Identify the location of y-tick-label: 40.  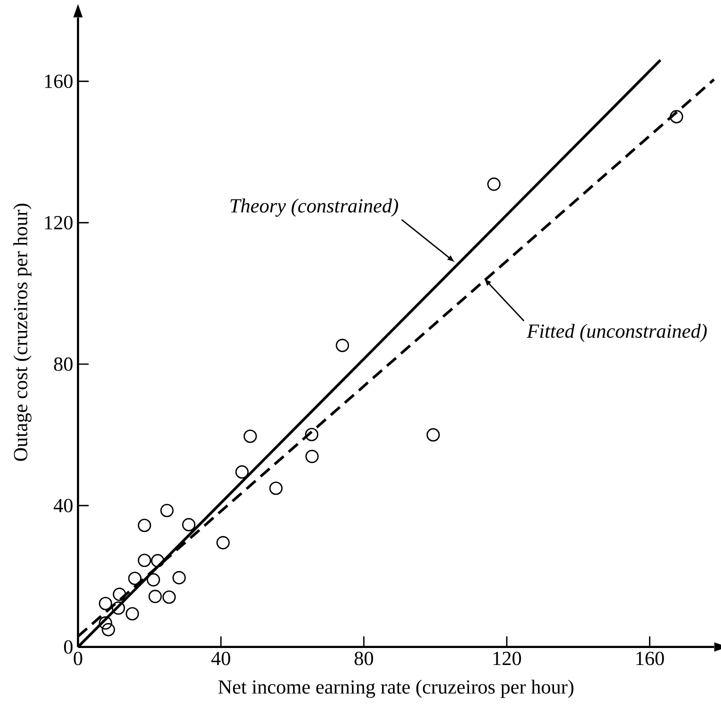
(63, 505).